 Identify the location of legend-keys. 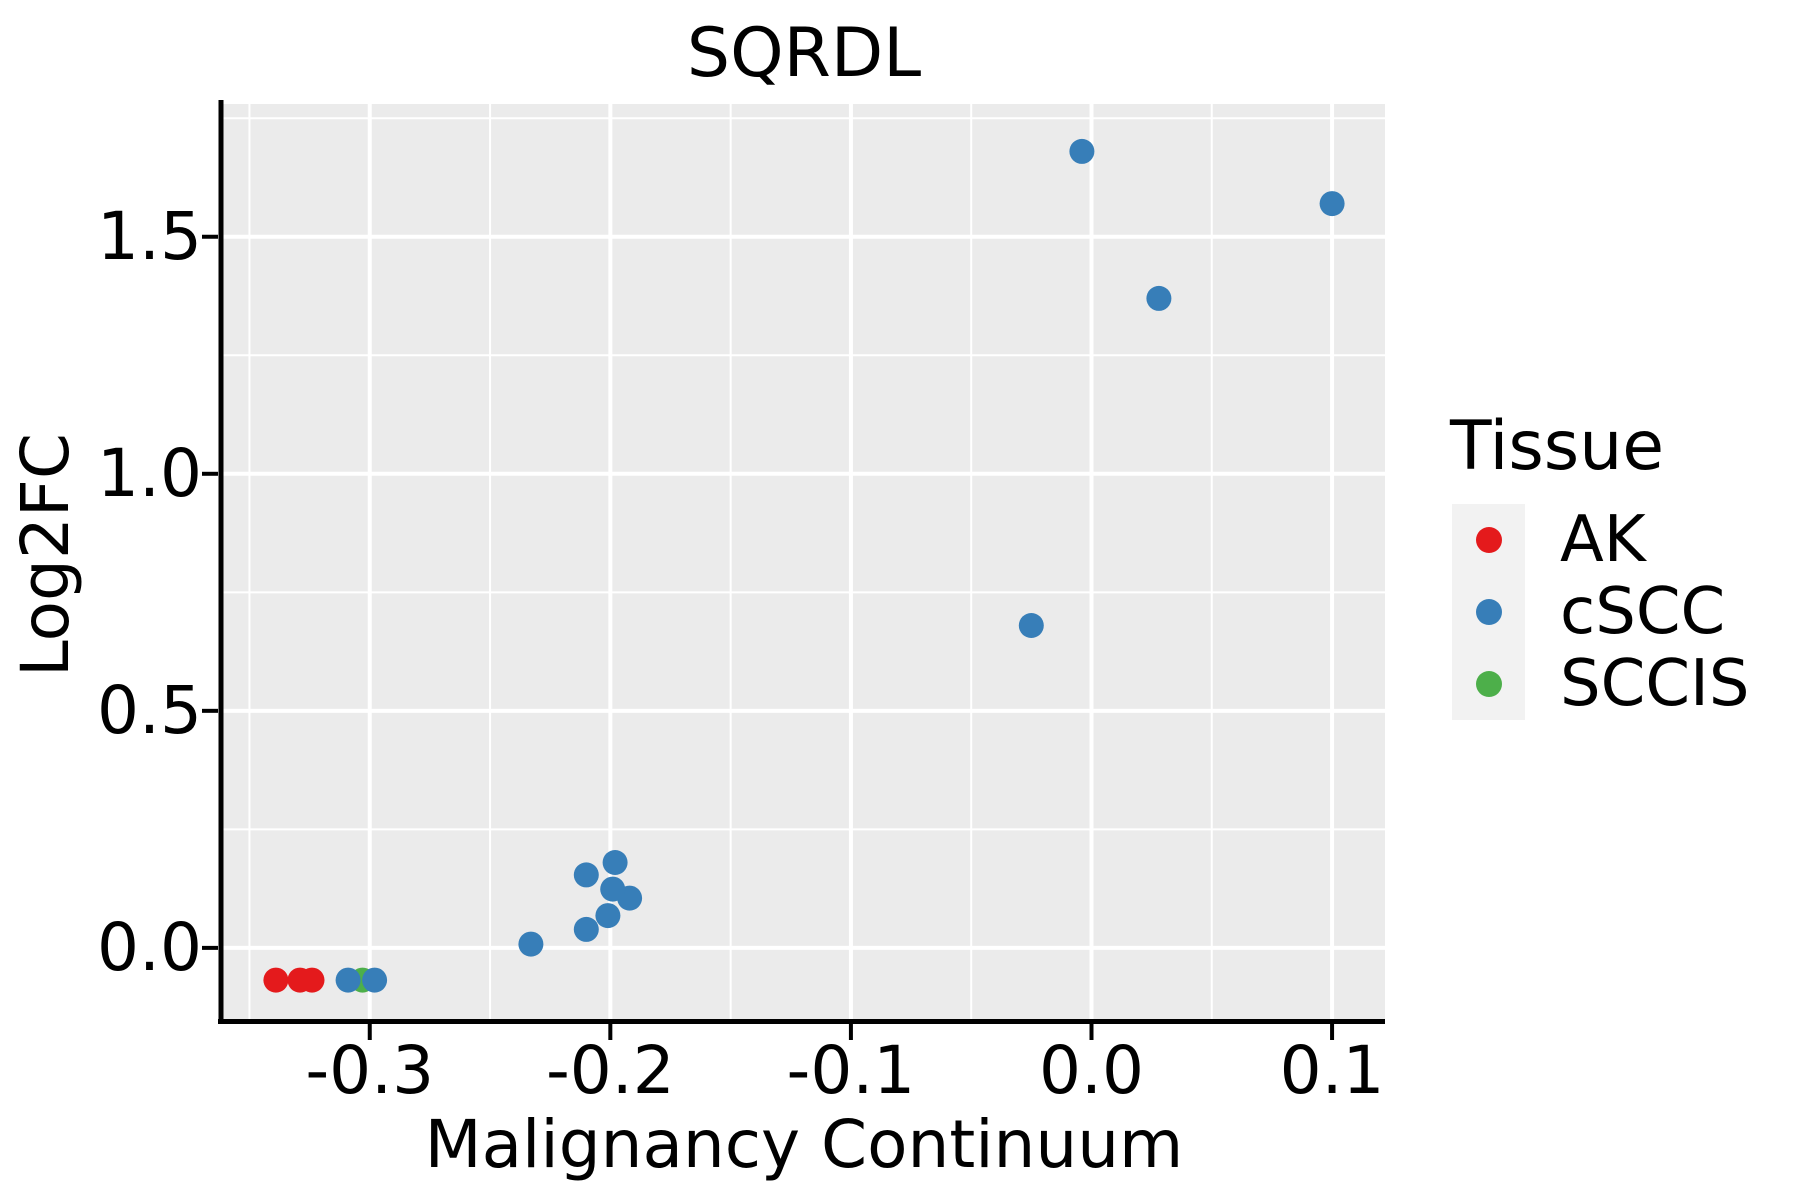
(1488, 612).